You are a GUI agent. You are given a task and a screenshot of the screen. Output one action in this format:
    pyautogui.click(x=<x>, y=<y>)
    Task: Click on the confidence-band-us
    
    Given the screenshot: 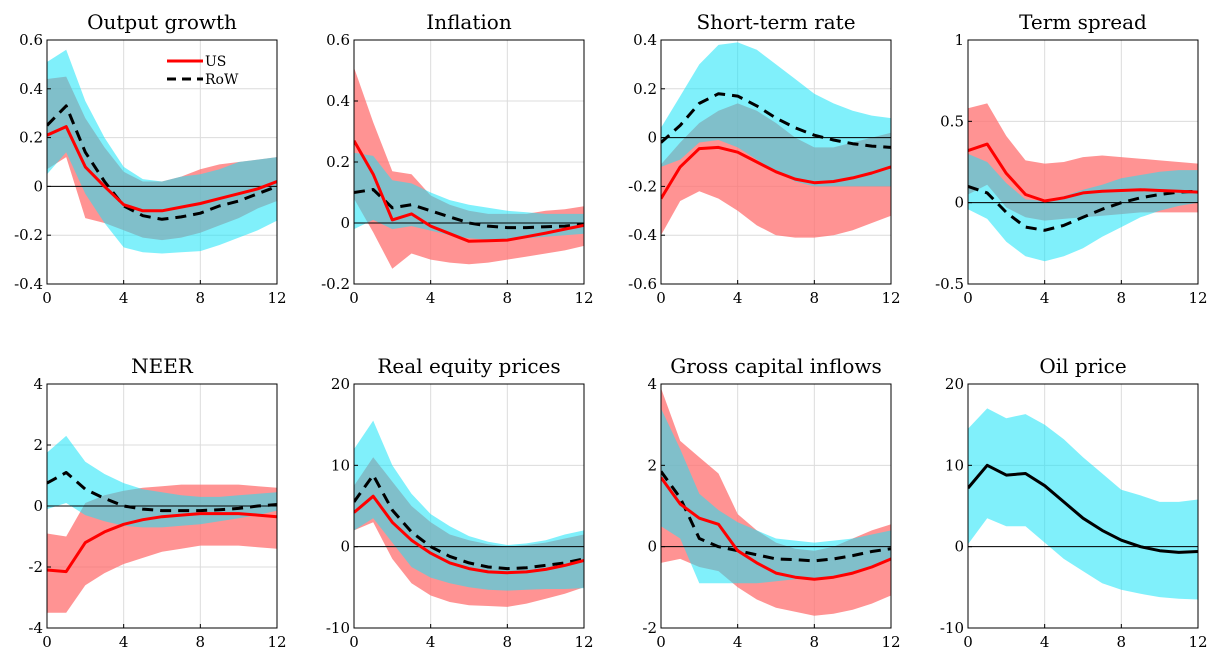 What is the action you would take?
    pyautogui.click(x=469, y=168)
    